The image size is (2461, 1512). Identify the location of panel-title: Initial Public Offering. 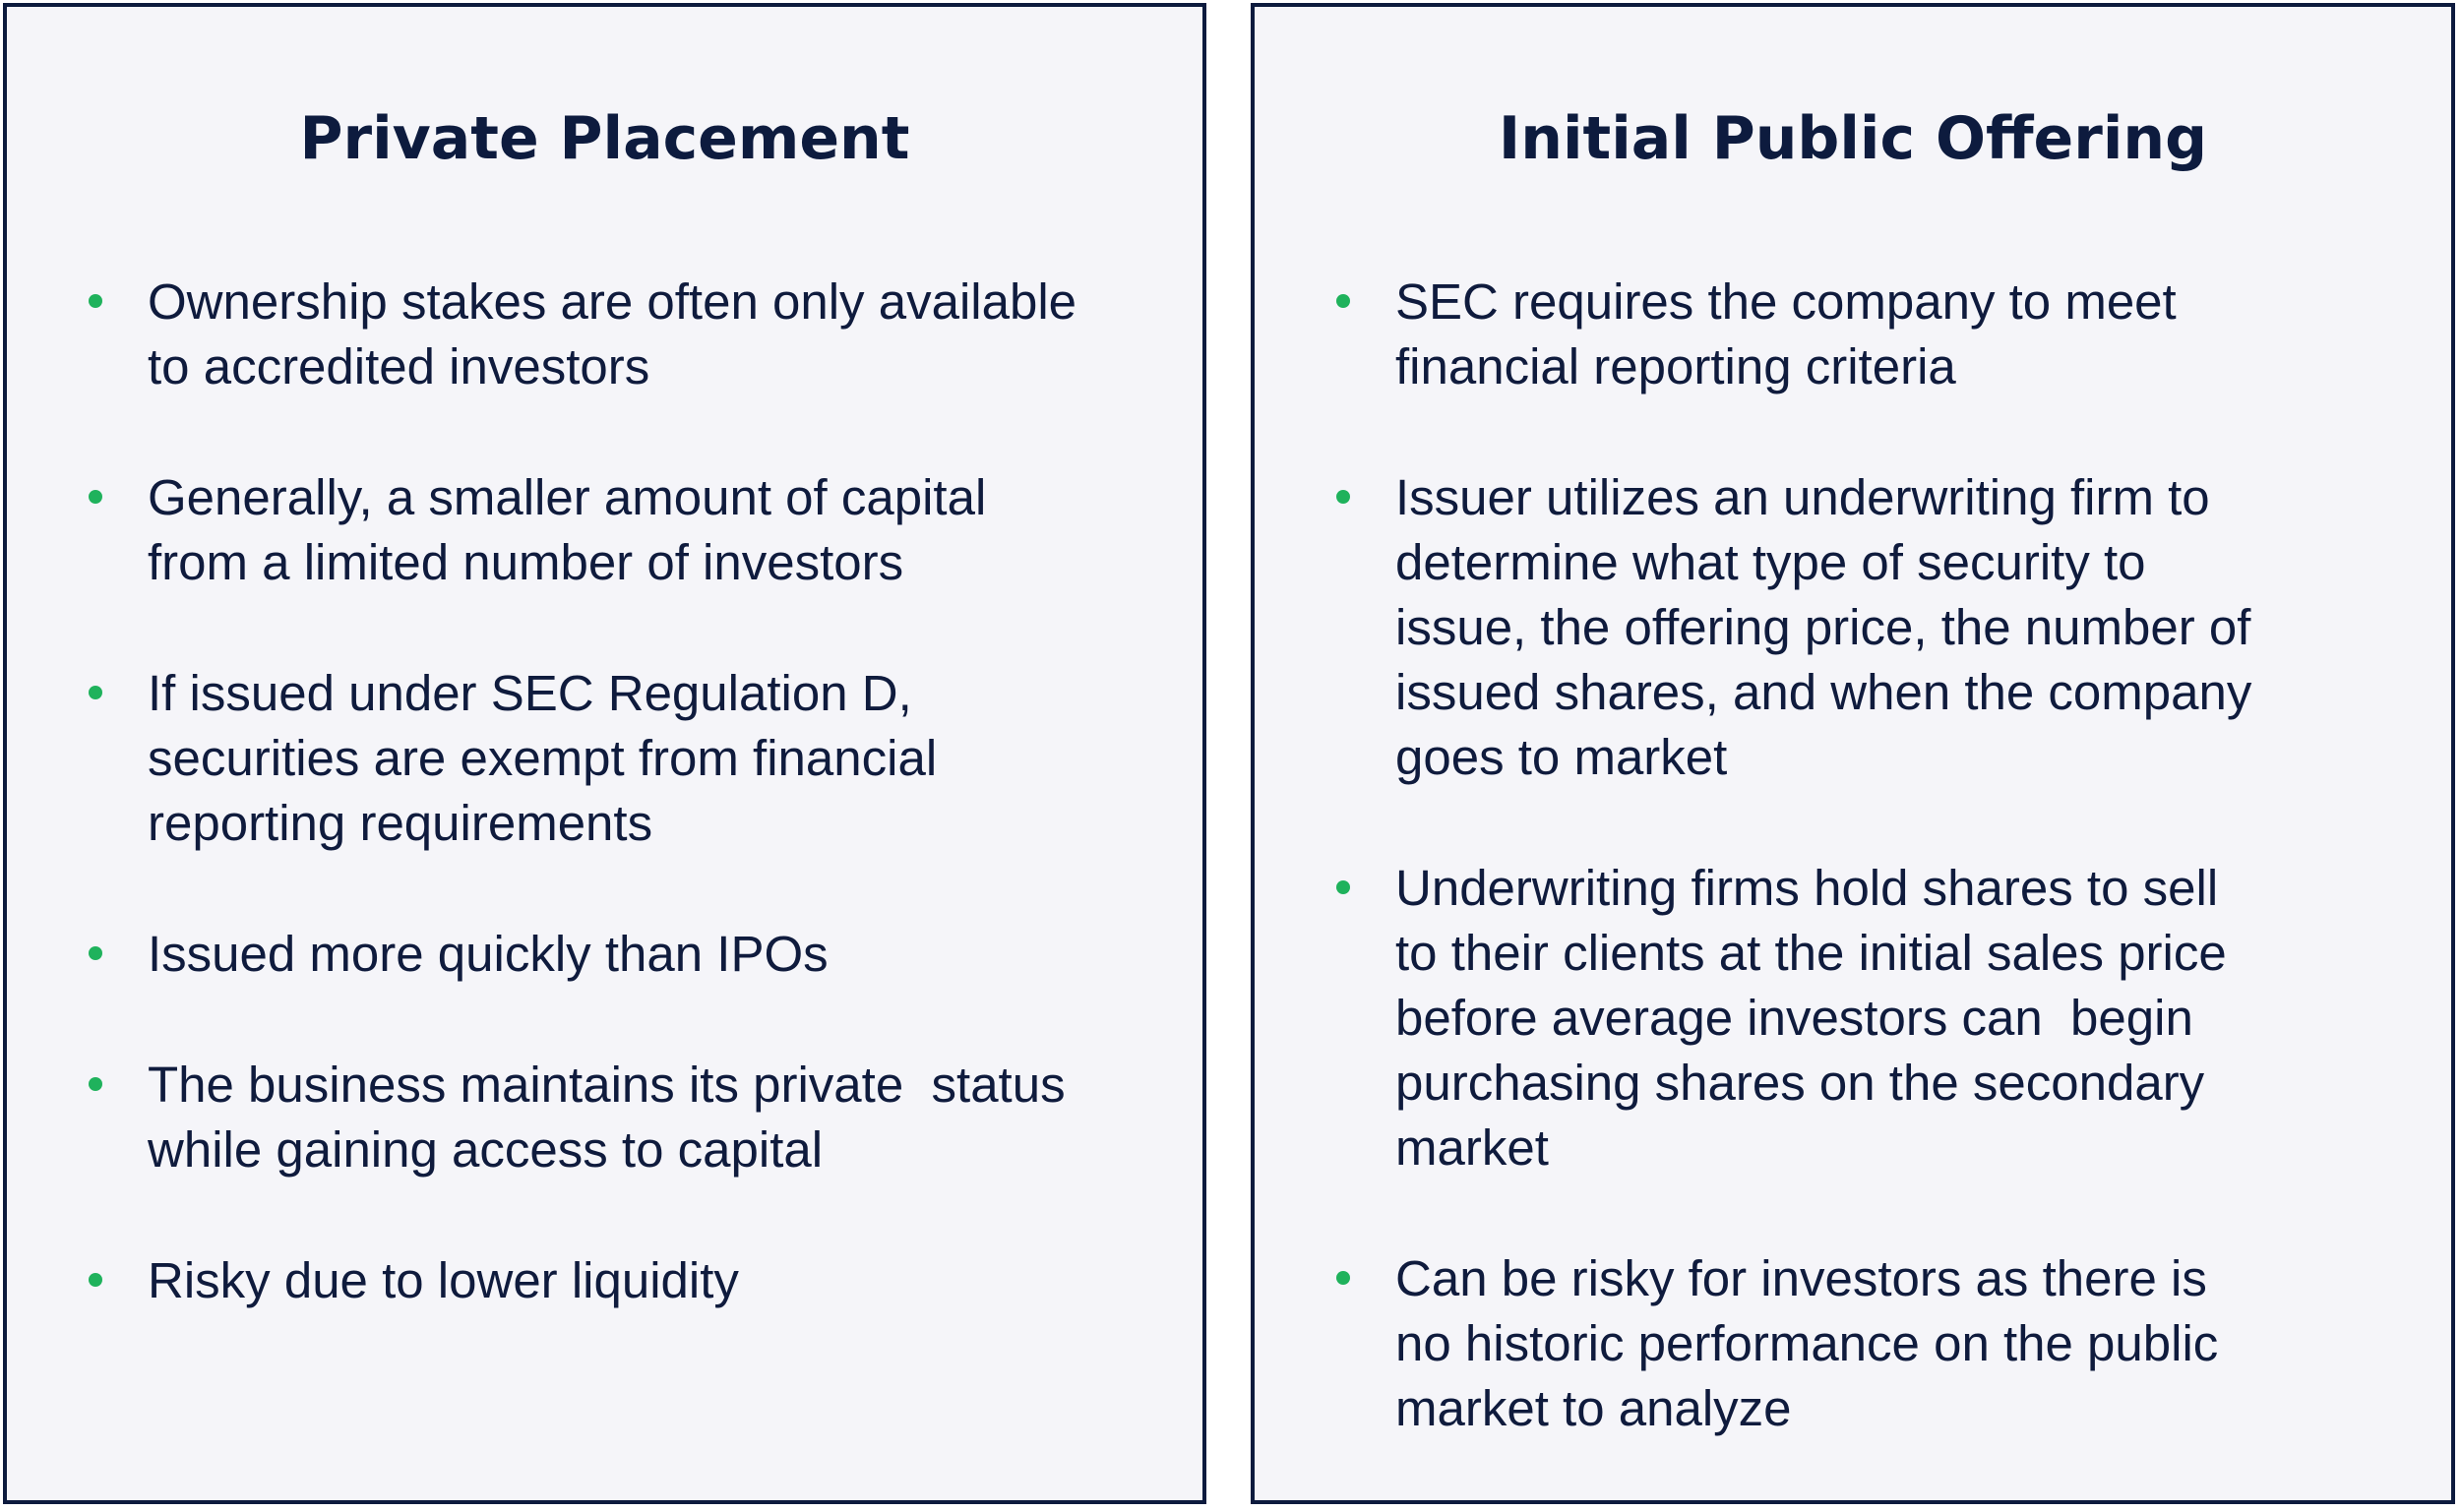
(1853, 139).